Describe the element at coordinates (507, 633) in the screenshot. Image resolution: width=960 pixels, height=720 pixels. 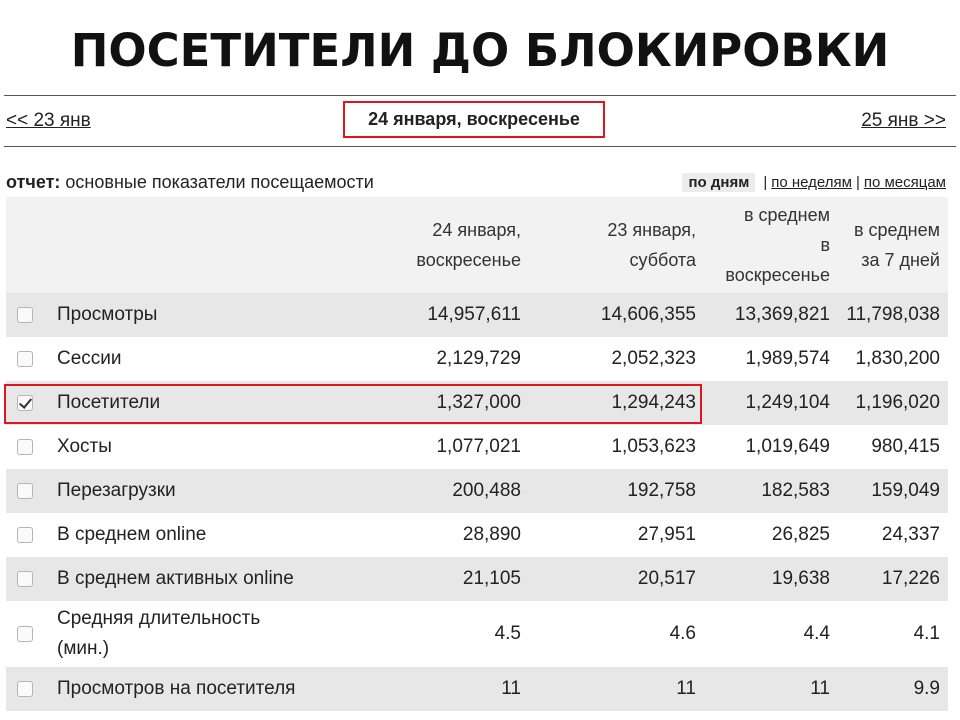
I see `row-value: 4.5` at that location.